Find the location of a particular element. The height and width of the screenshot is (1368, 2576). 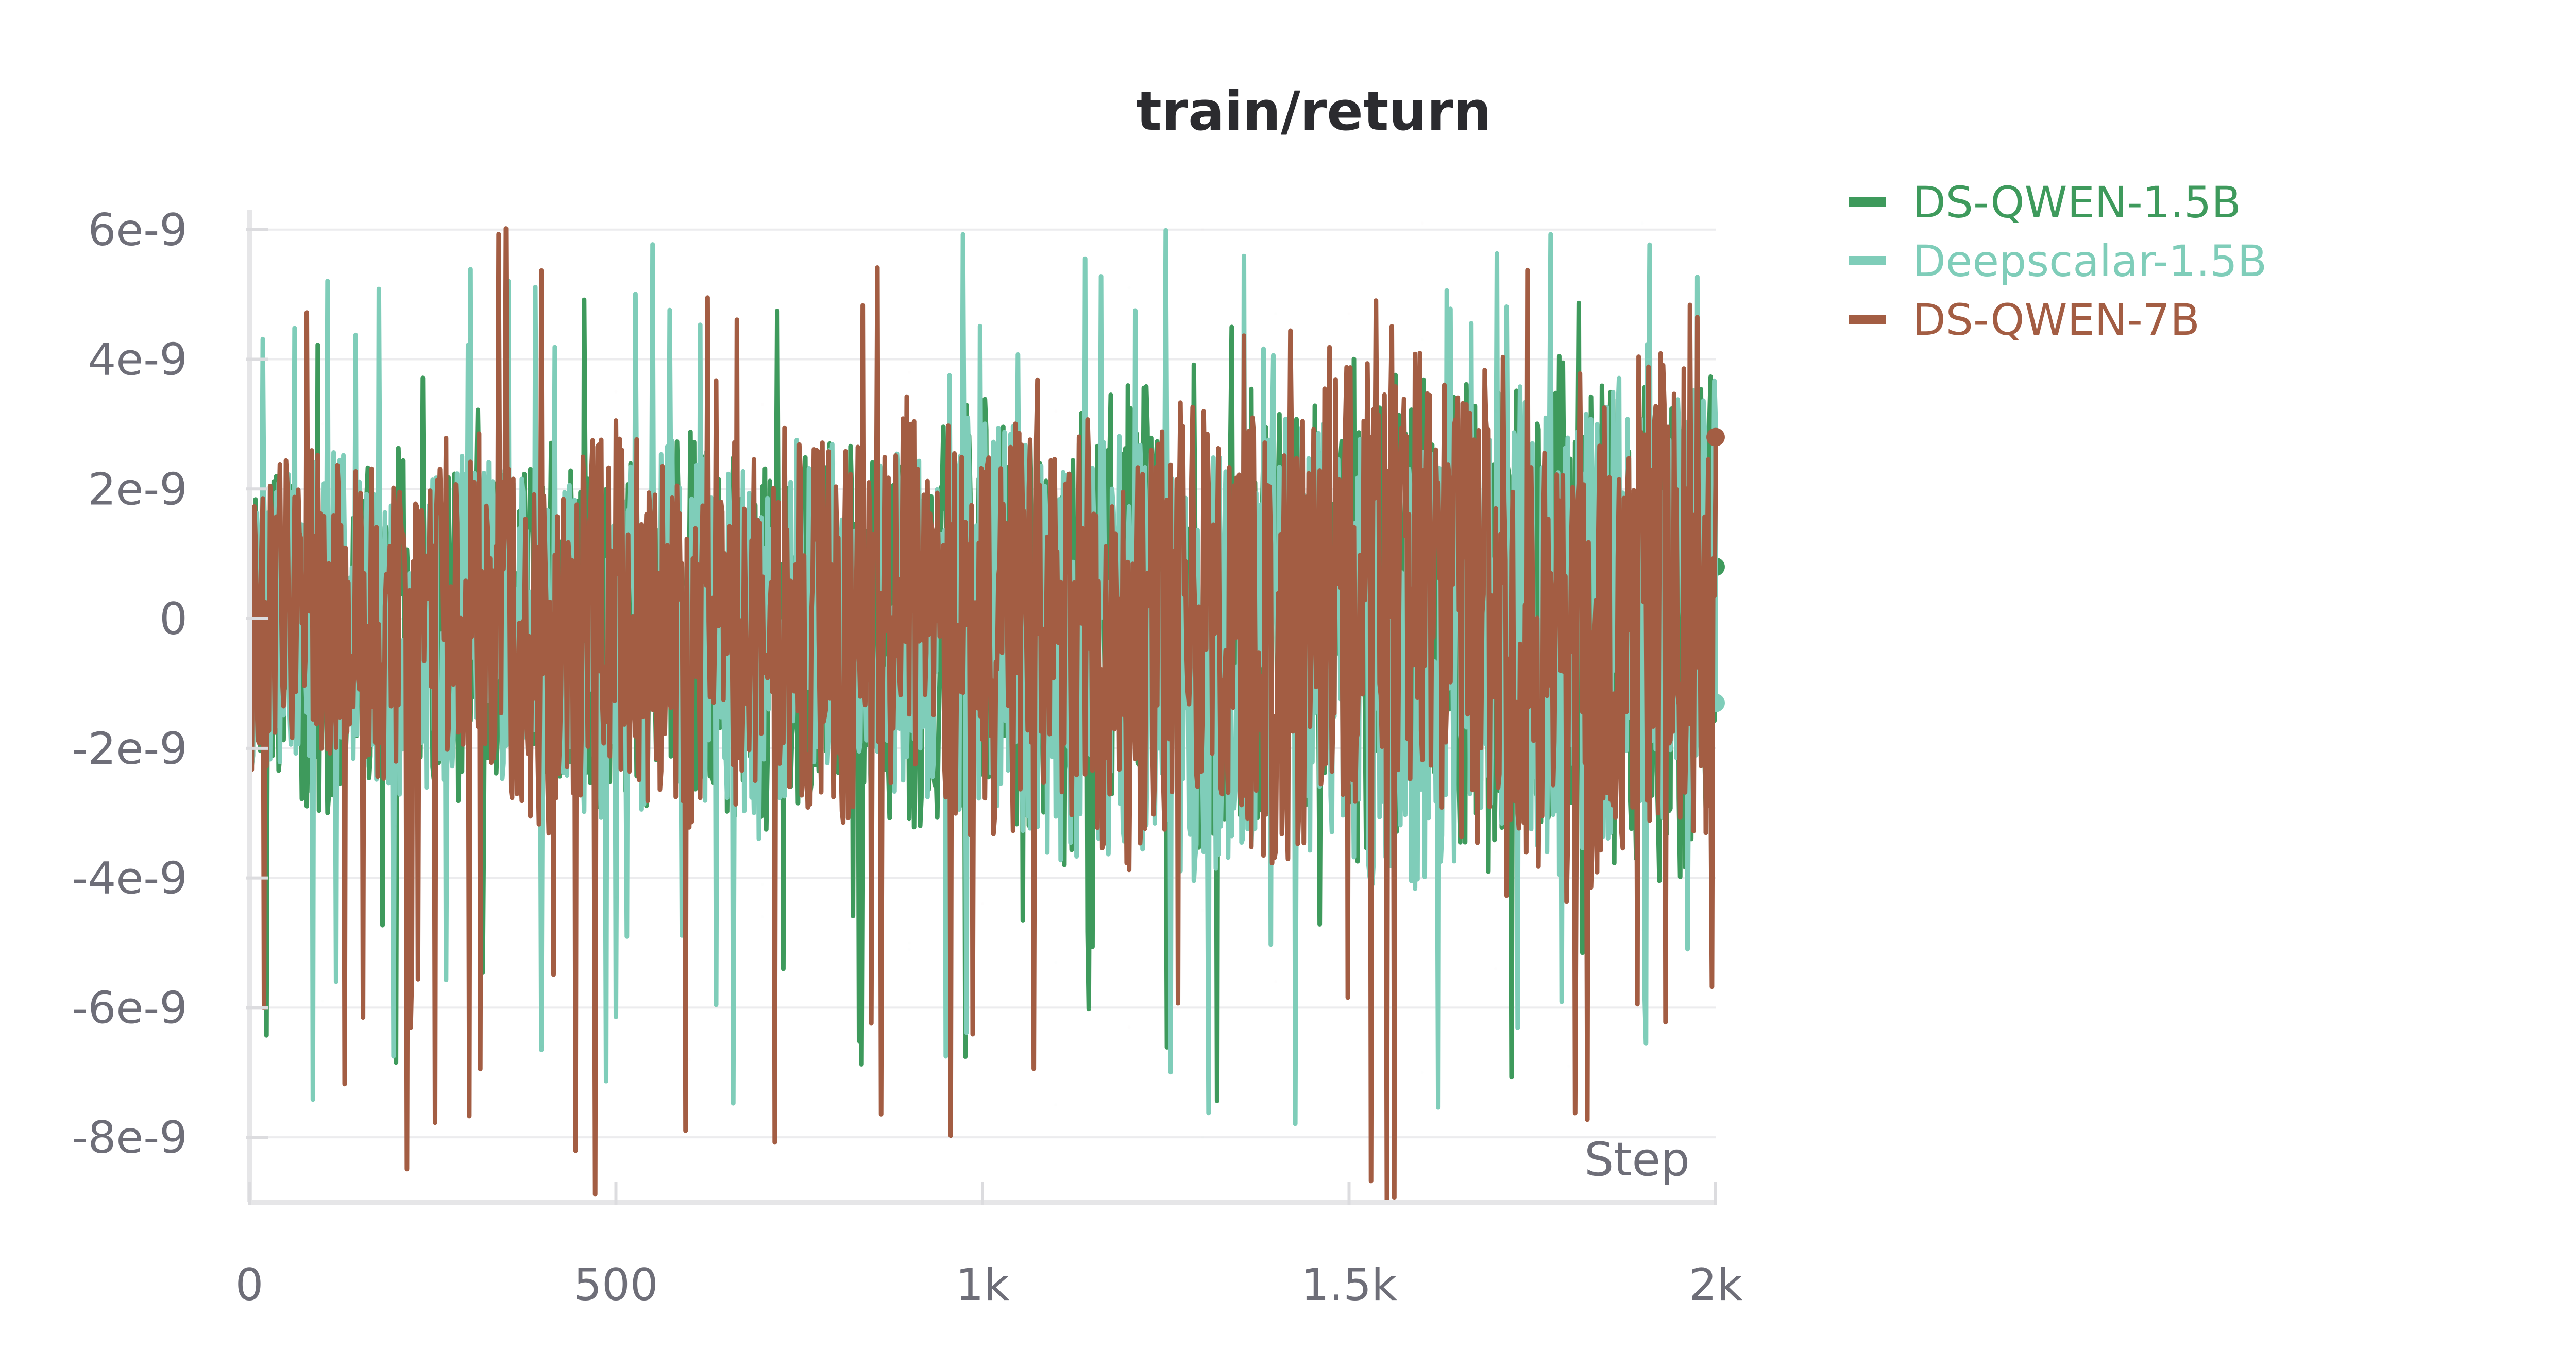

y-tick-label: -6e-9 is located at coordinates (130, 1008).